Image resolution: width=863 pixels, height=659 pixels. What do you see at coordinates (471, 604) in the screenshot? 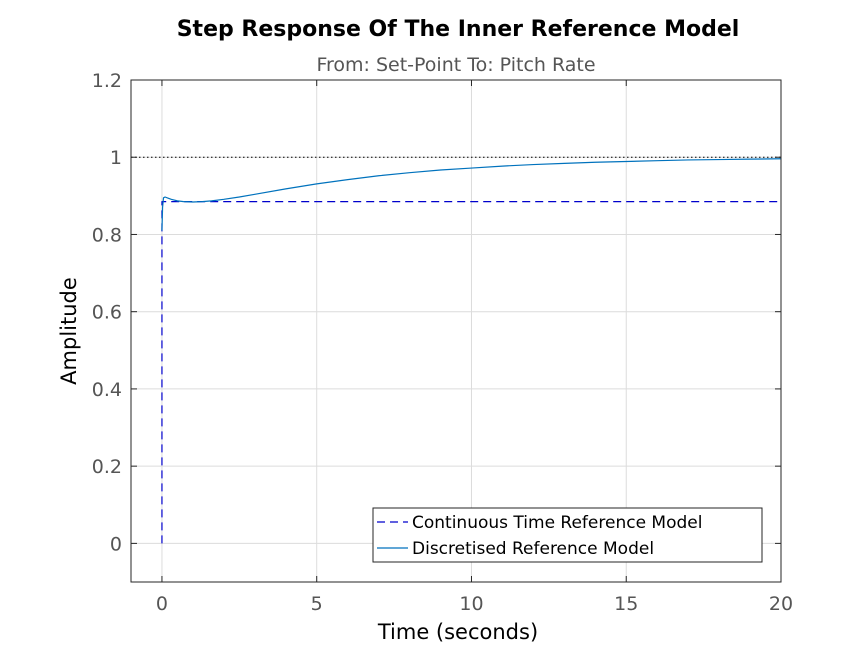
I see `x-tick-label: 10` at bounding box center [471, 604].